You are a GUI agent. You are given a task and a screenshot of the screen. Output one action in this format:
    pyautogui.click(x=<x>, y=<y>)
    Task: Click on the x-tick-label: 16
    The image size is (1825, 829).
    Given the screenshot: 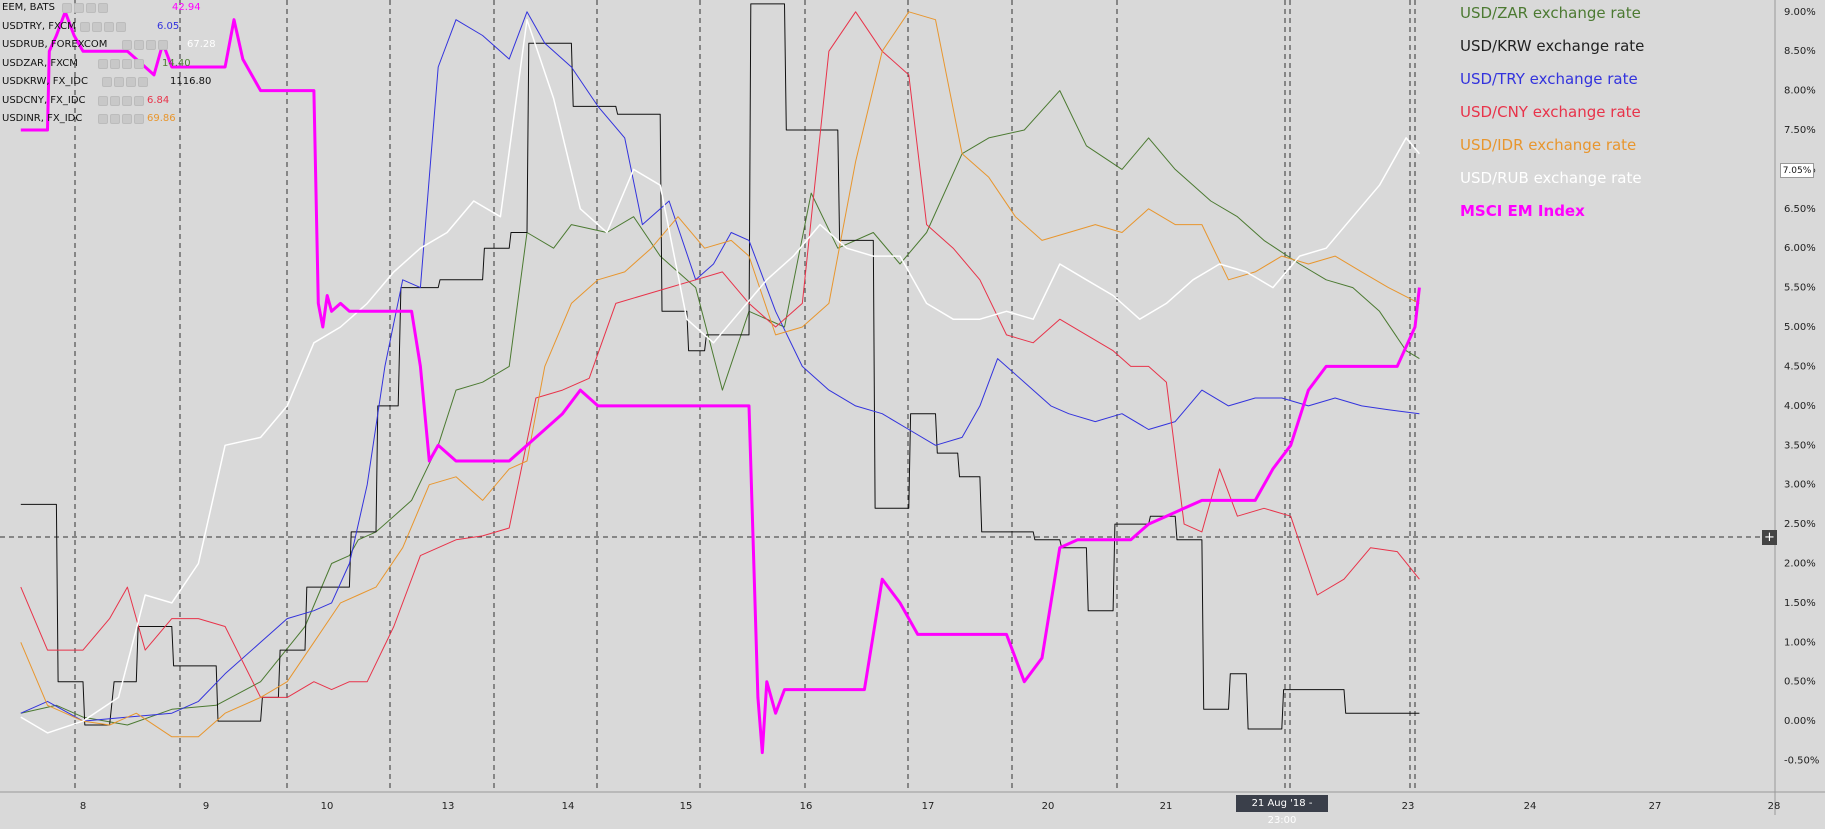 What is the action you would take?
    pyautogui.click(x=806, y=806)
    